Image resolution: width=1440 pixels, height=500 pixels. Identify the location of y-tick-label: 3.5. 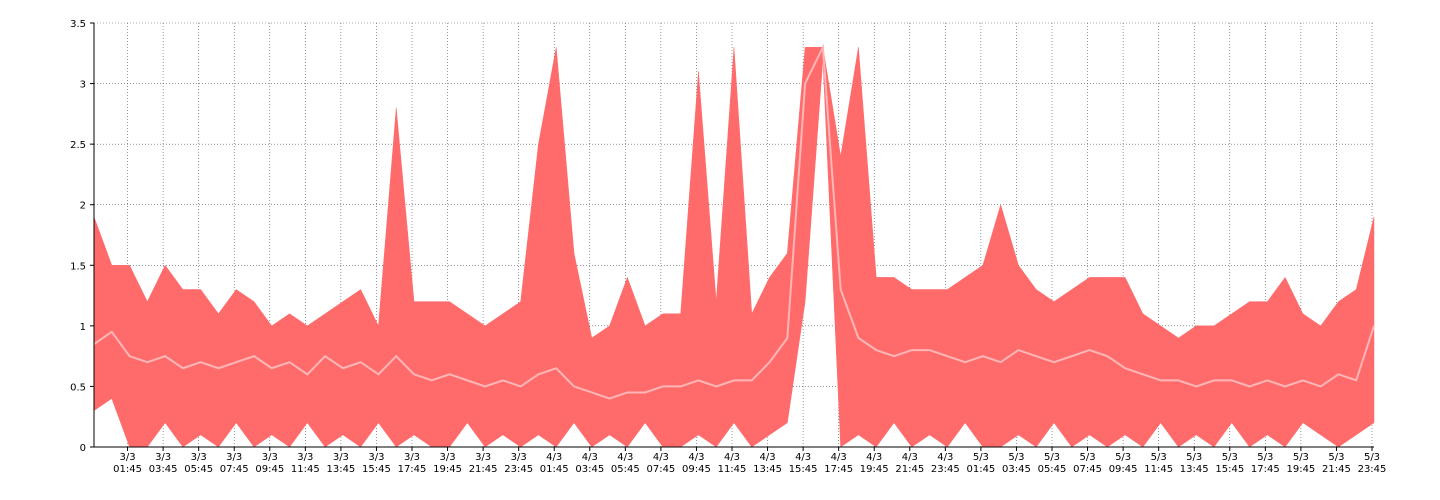
(78, 24).